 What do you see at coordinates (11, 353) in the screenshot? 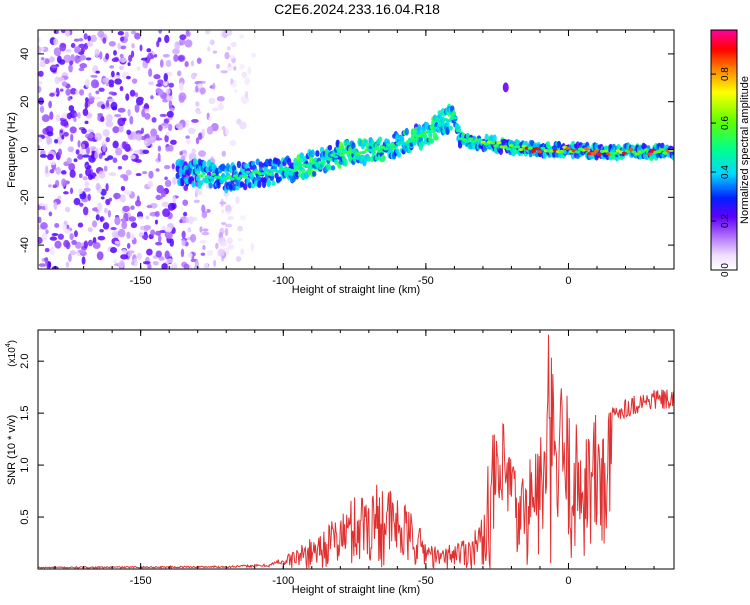
I see `svg-text: (x104)` at bounding box center [11, 353].